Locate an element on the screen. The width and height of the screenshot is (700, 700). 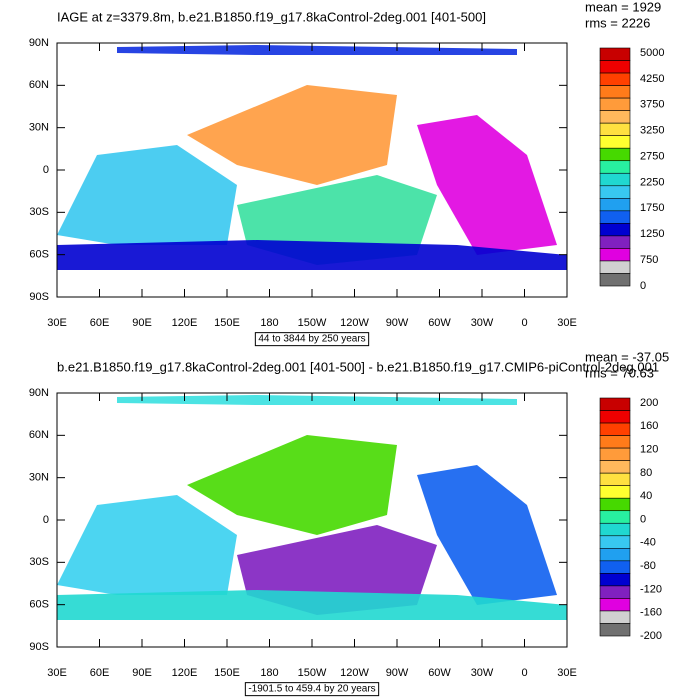
colorbar-label: 160 is located at coordinates (649, 426).